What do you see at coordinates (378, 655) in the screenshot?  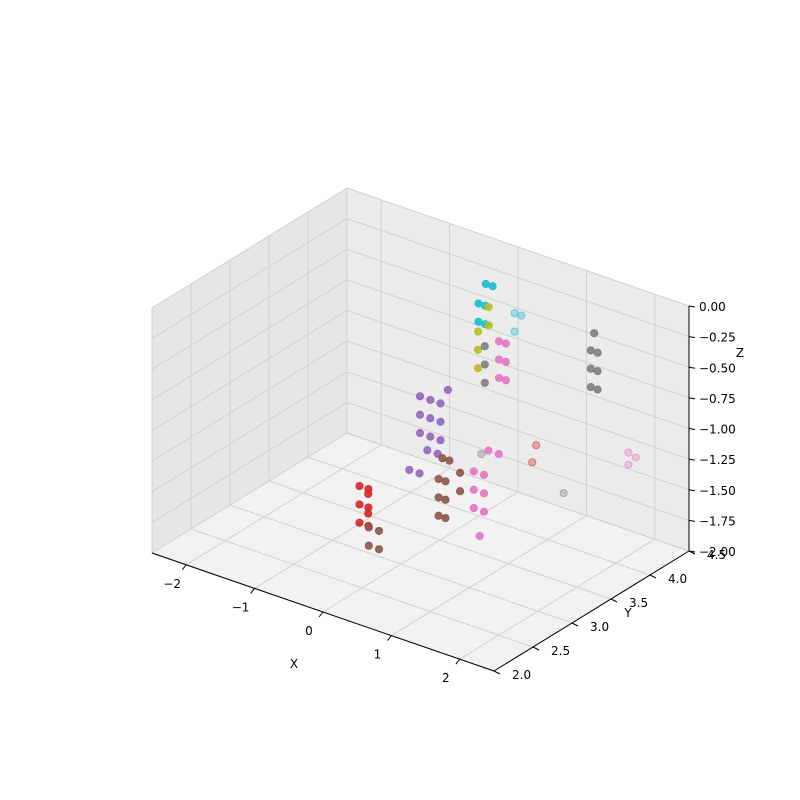 I see `x-tick-label: 1` at bounding box center [378, 655].